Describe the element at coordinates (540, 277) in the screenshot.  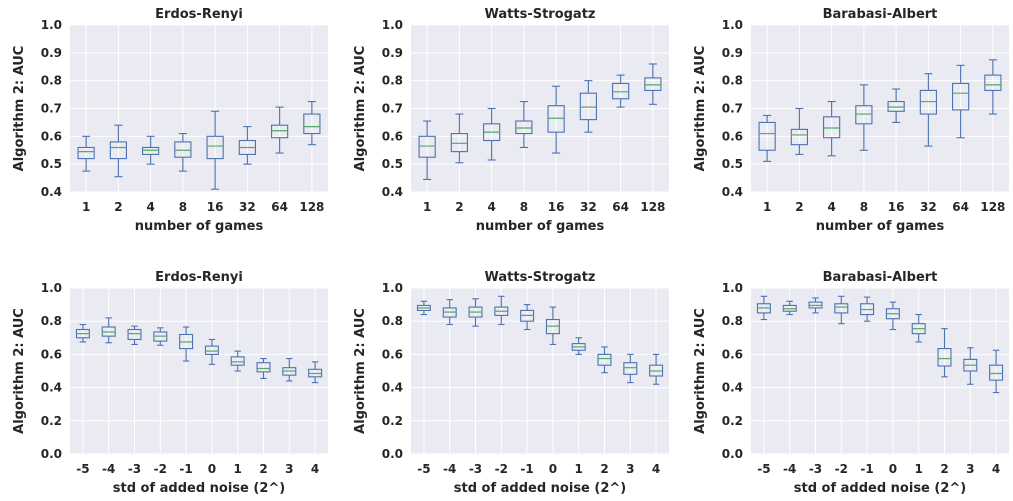
I see `subplot-title: Watts-Strogatz` at that location.